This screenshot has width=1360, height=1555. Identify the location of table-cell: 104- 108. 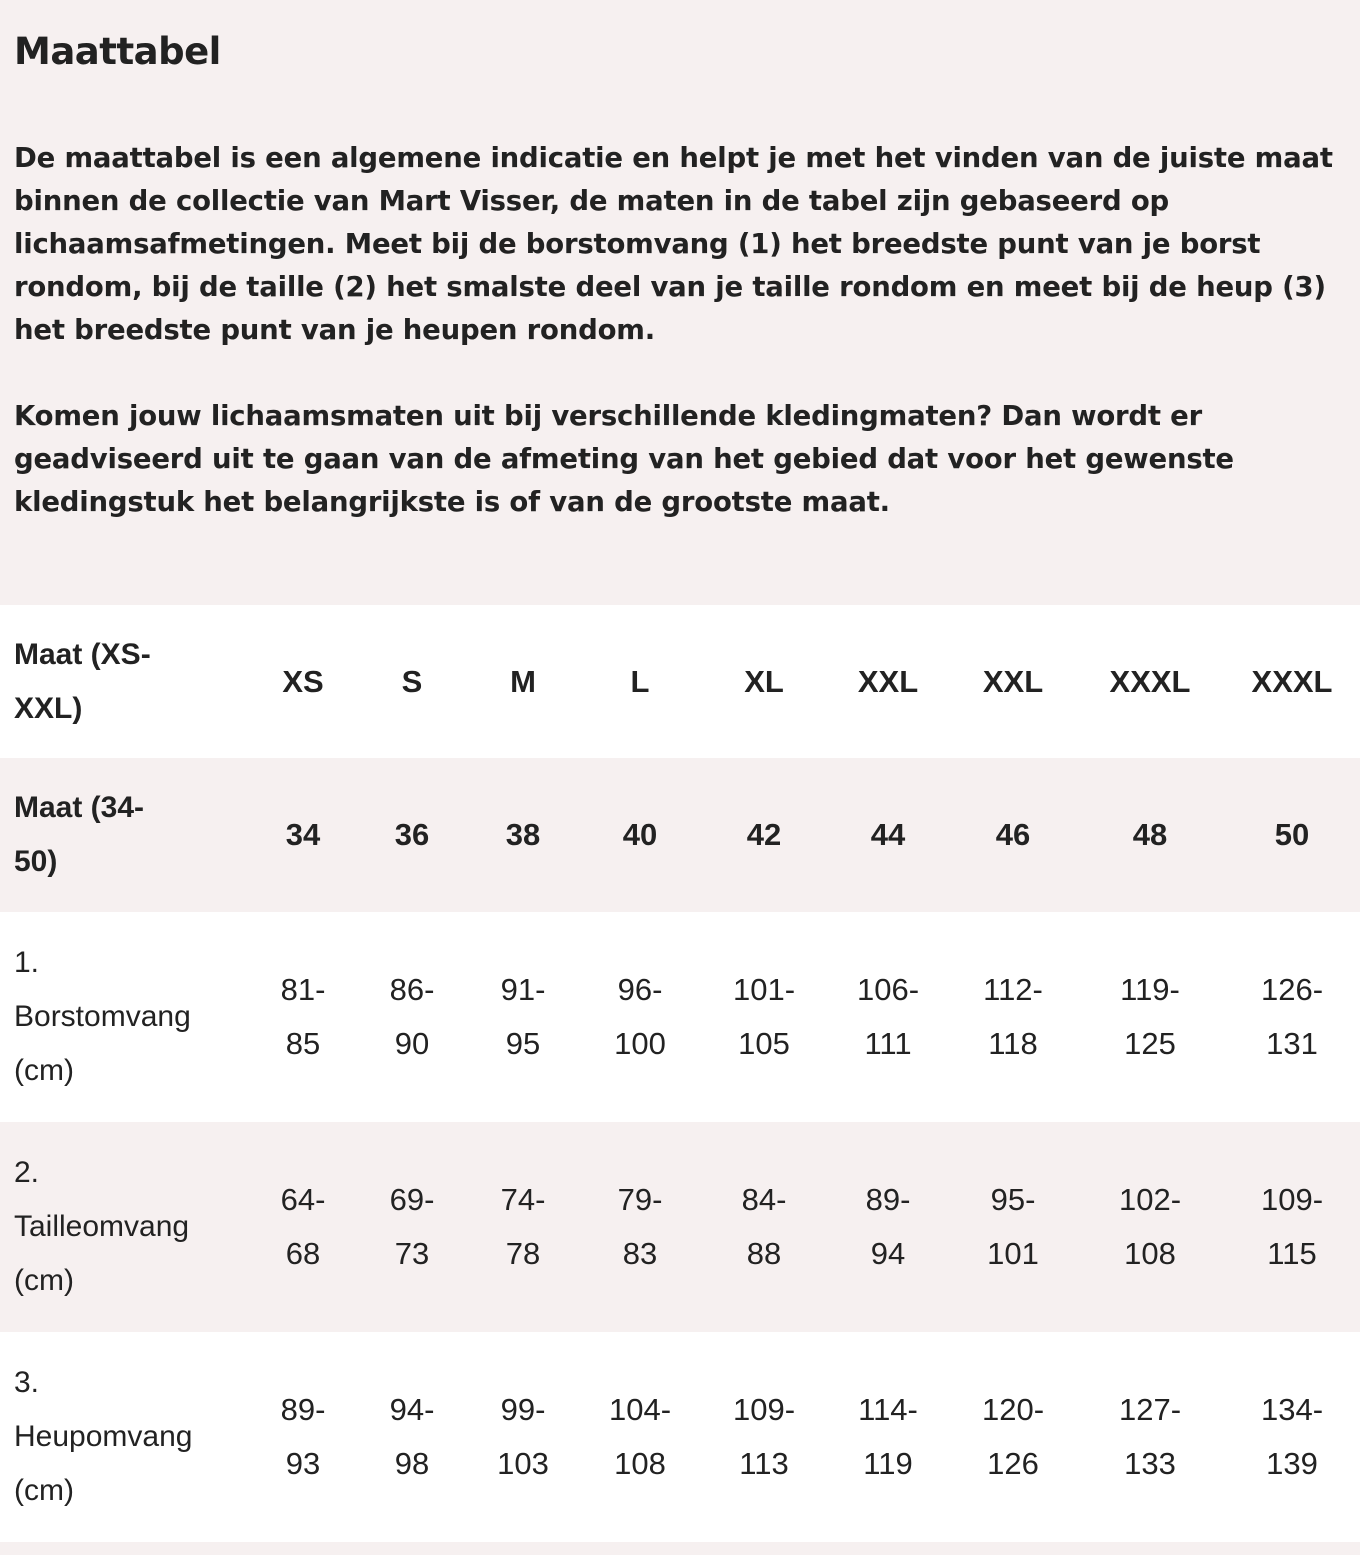
(640, 1436).